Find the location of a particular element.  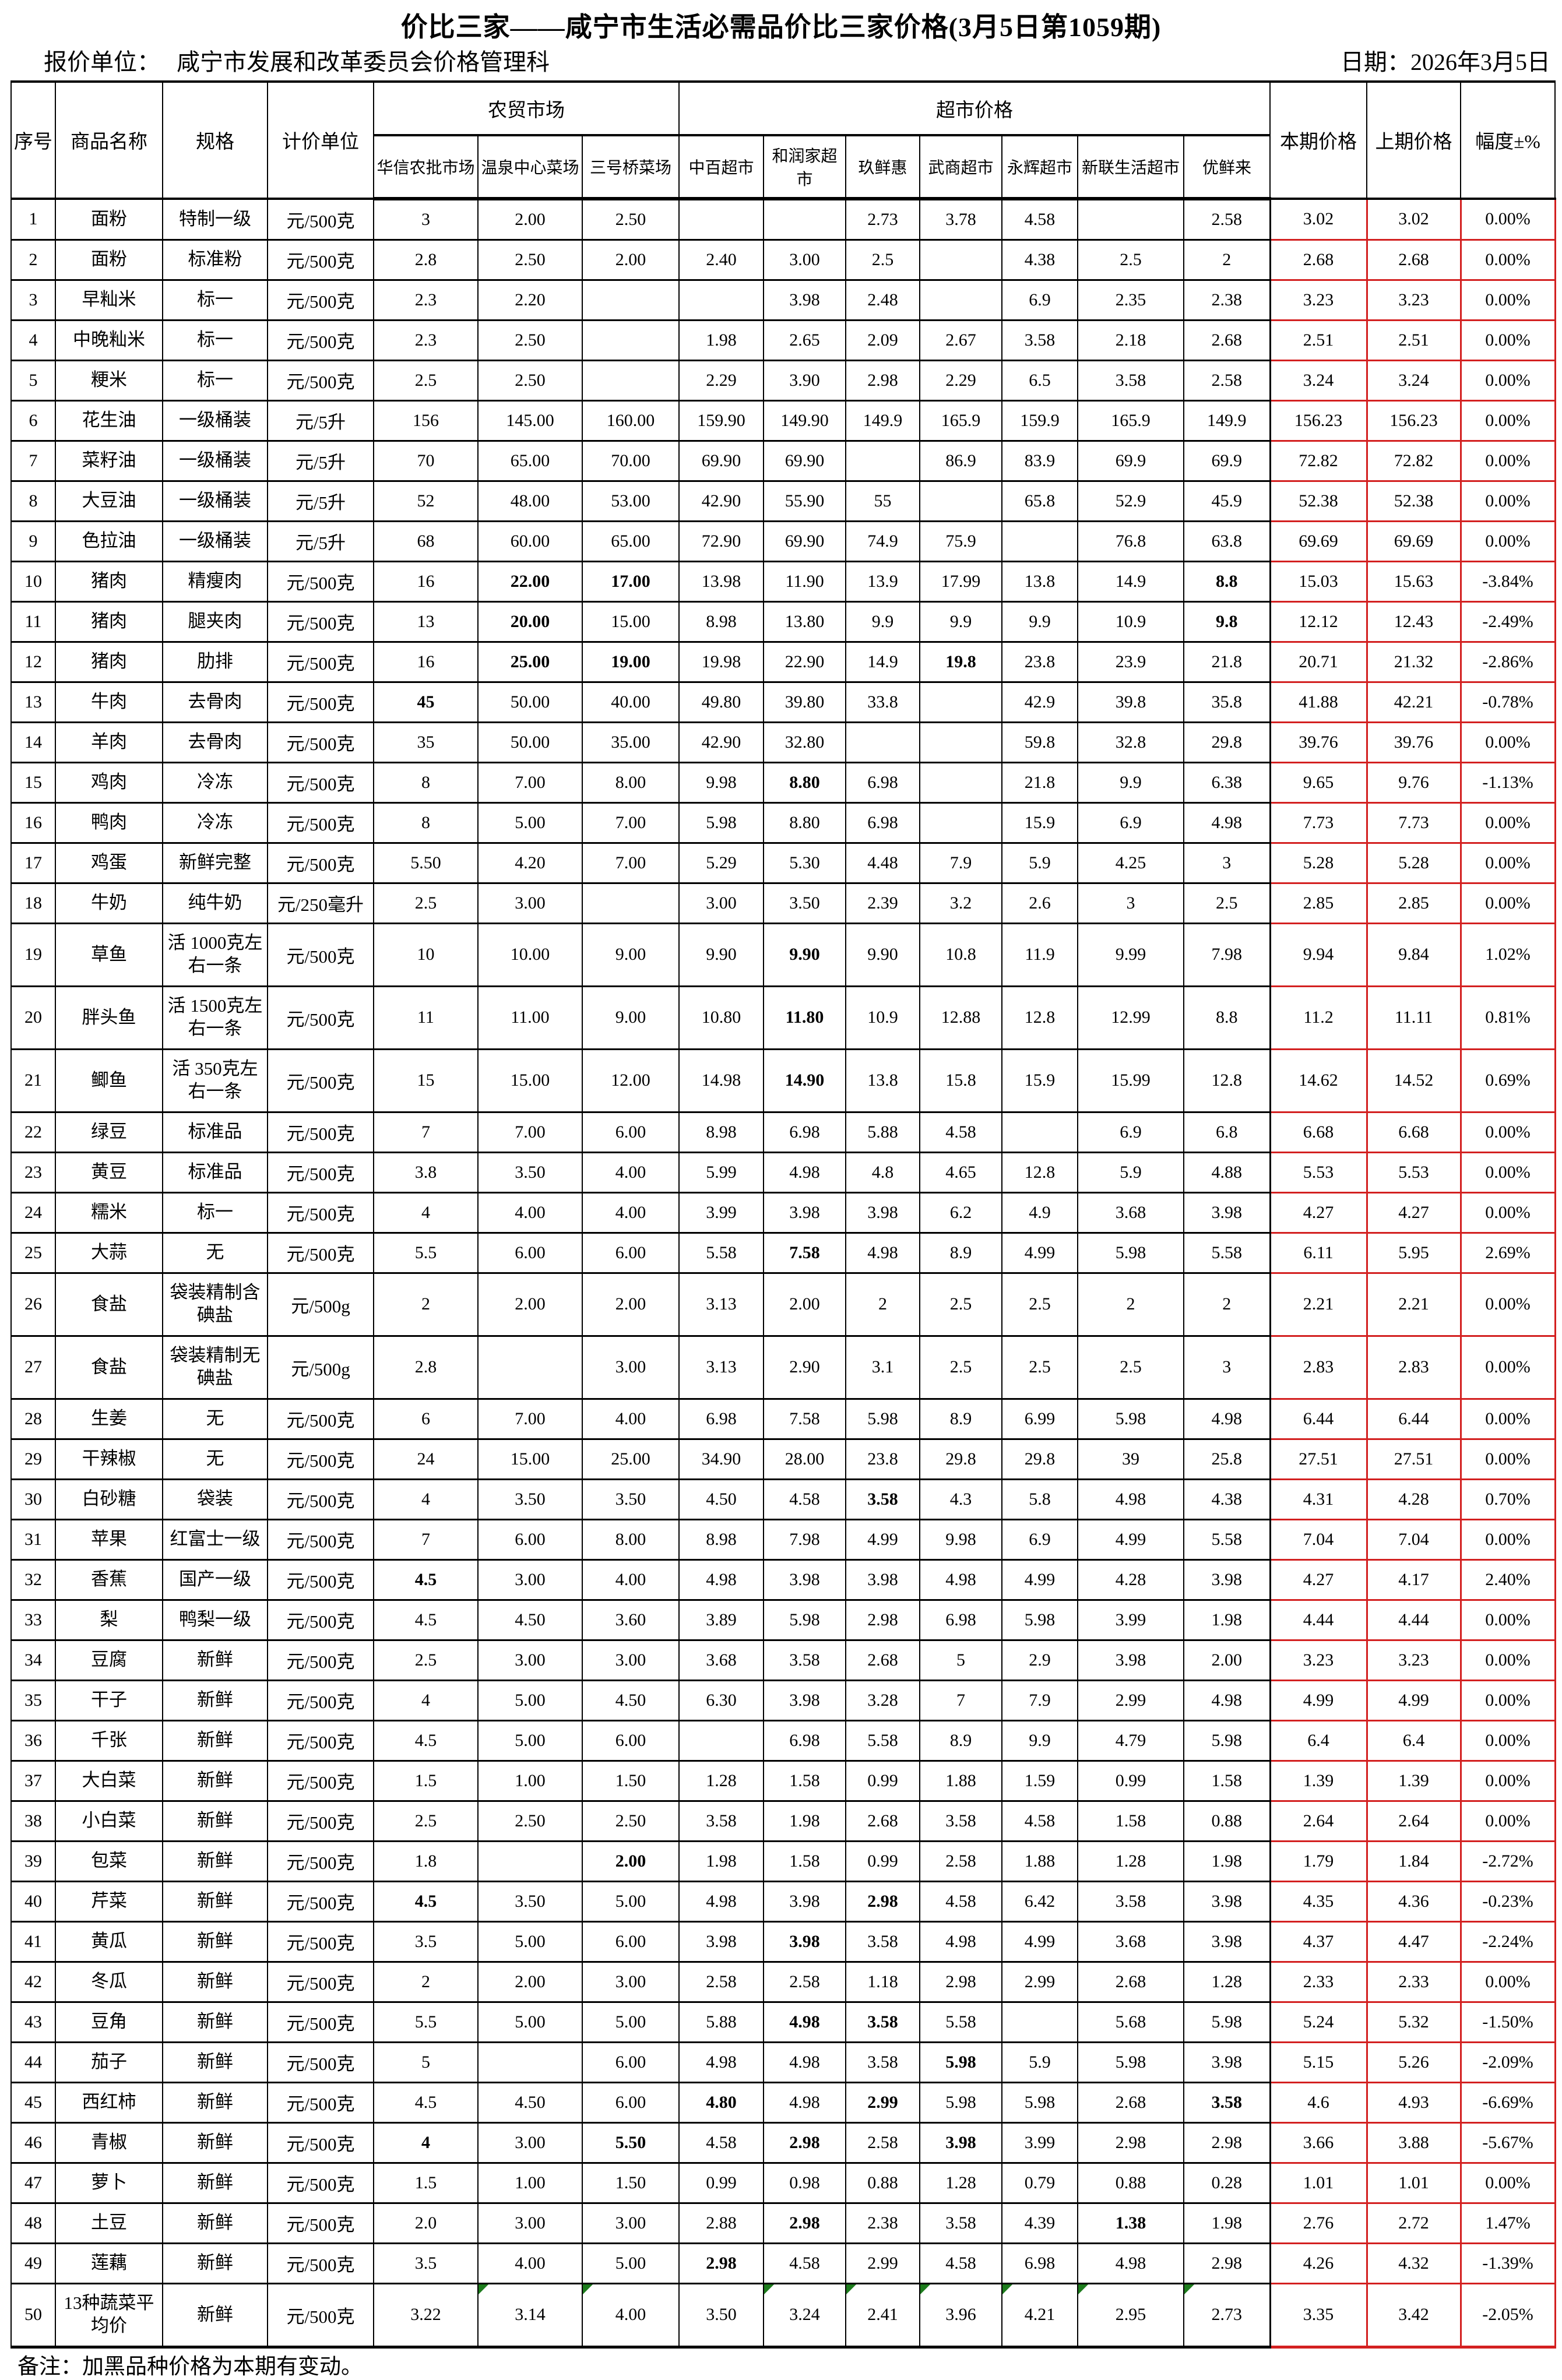

cell-product-name: 萝卜 is located at coordinates (109, 2182).